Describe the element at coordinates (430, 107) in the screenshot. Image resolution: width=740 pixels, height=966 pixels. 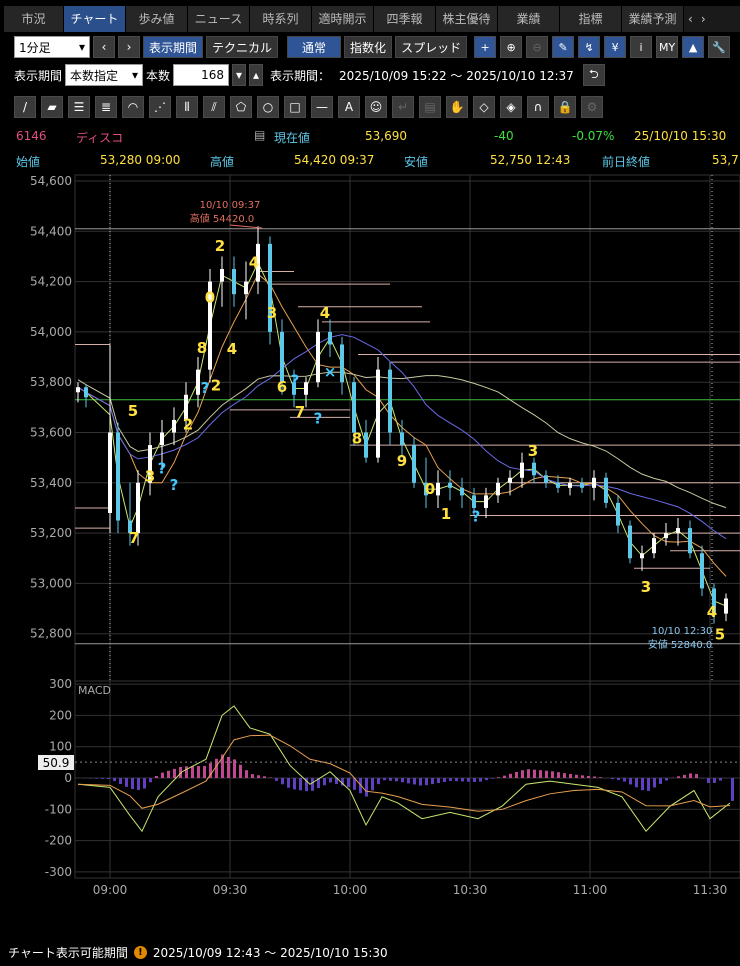
I see `copy-tool-icon: ▤` at that location.